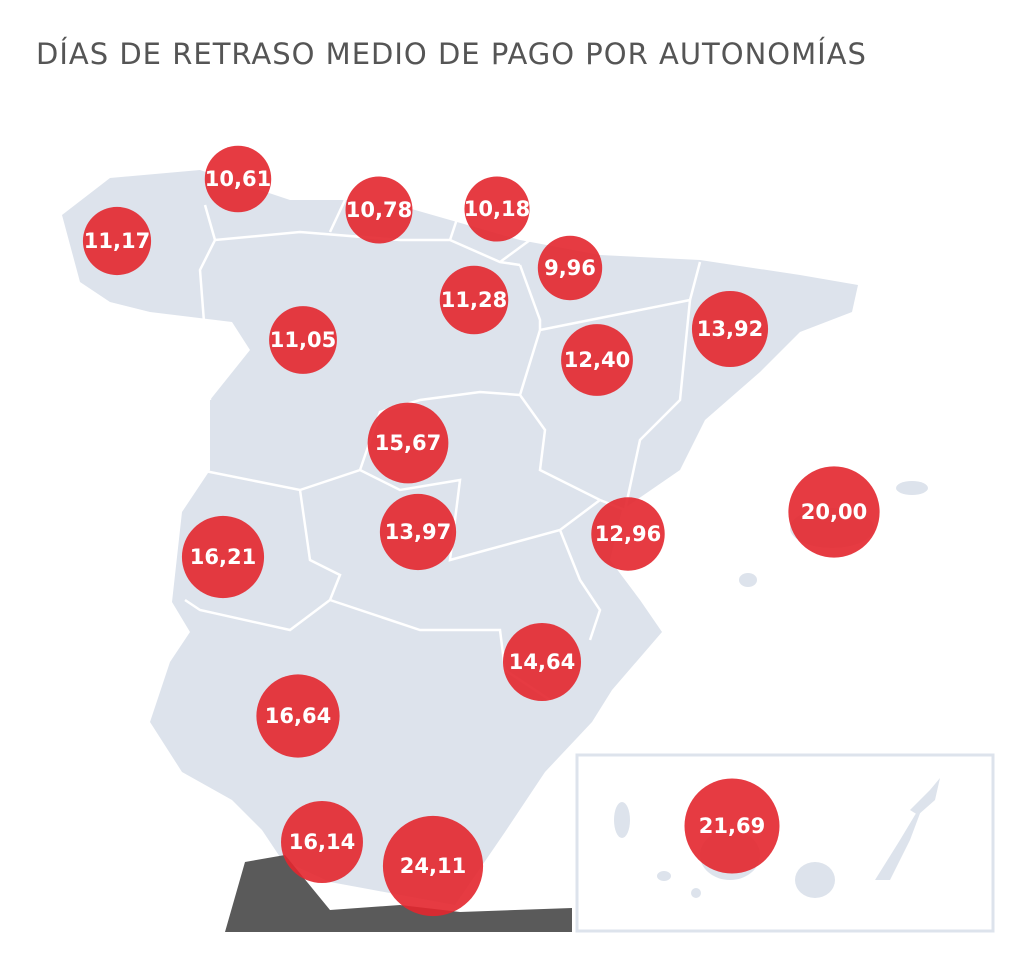 This screenshot has height=965, width=1024. I want to click on ibiza, so click(748, 580).